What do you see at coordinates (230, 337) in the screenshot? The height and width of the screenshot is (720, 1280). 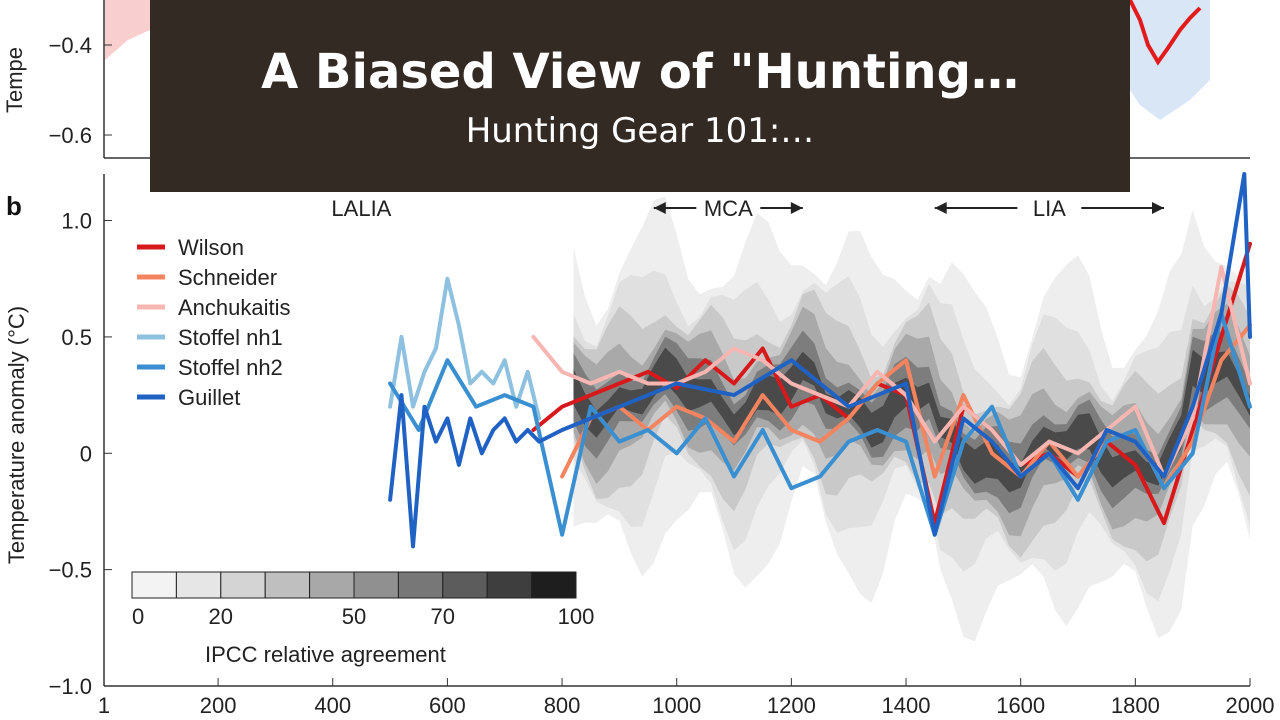 I see `legend-label: Stoffel nh1` at bounding box center [230, 337].